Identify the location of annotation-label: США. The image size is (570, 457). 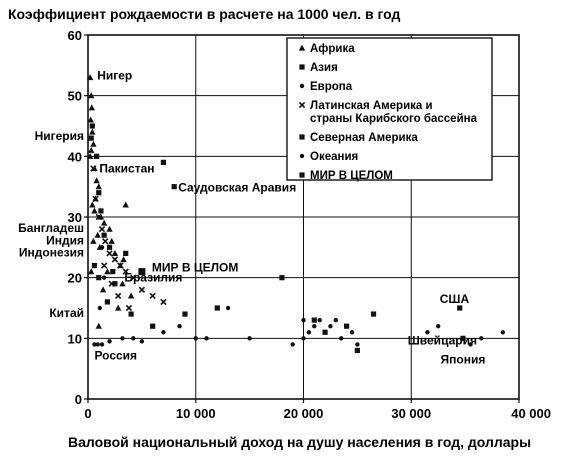
(455, 299).